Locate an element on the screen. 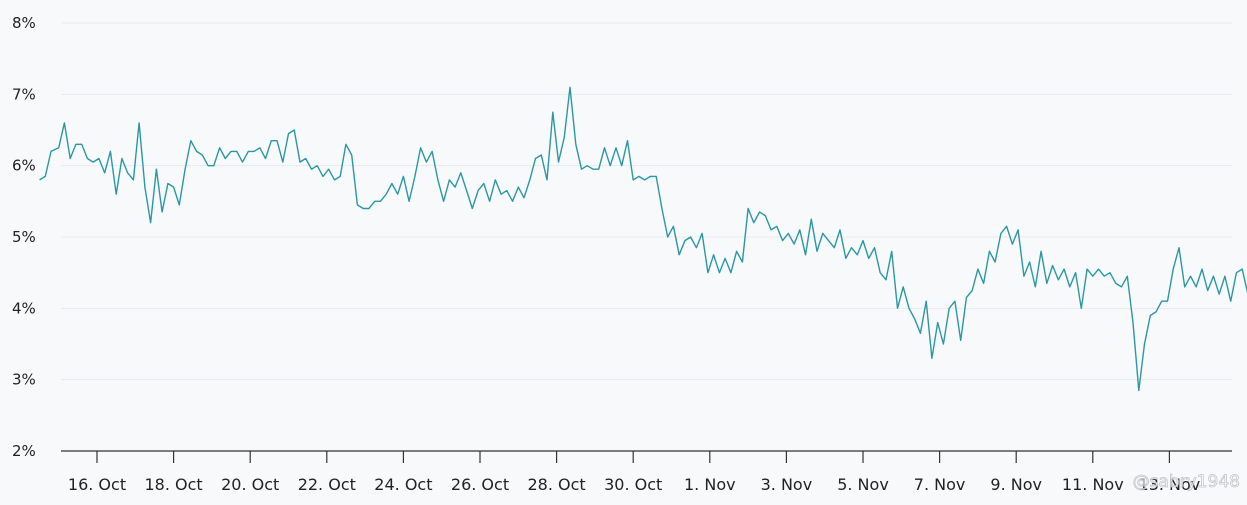 The image size is (1247, 505). x-tick-label: 26. Oct is located at coordinates (480, 484).